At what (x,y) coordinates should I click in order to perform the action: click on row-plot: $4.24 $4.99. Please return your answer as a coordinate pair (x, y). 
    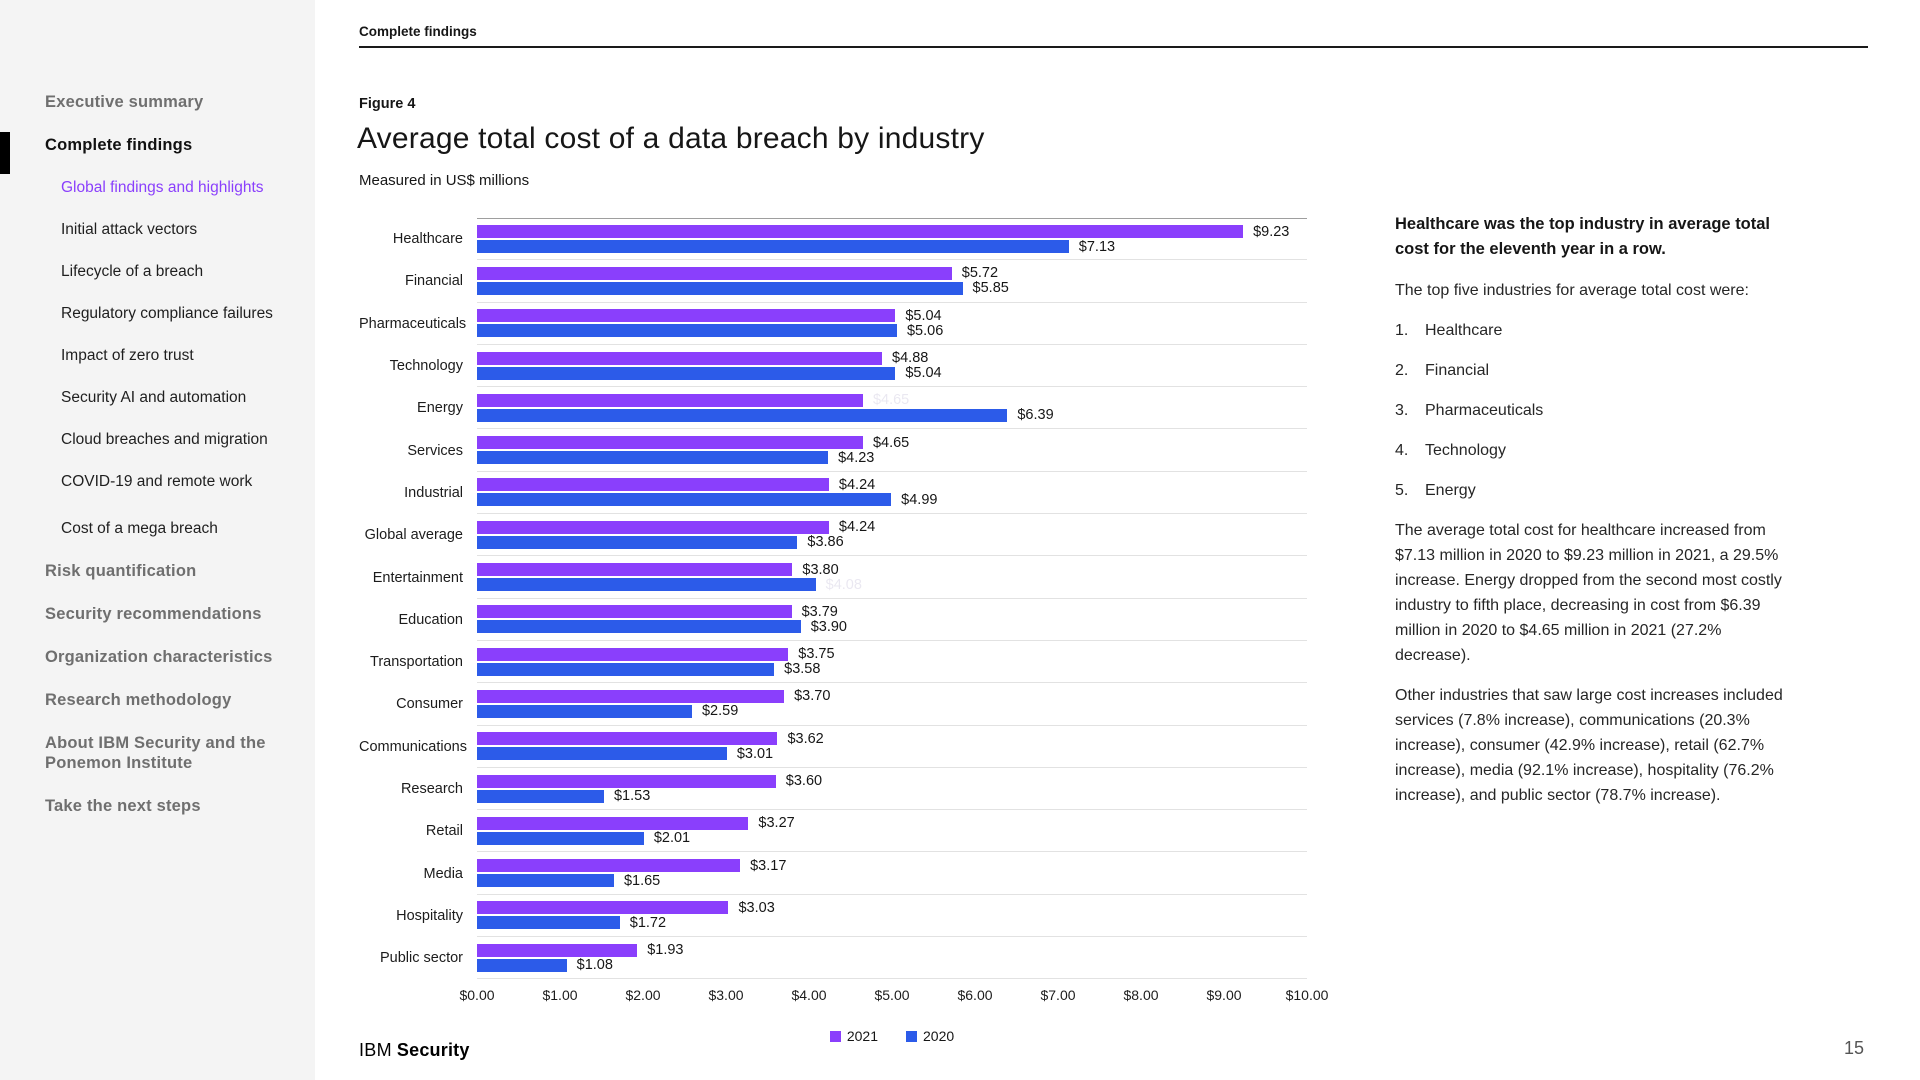
    Looking at the image, I should click on (892, 493).